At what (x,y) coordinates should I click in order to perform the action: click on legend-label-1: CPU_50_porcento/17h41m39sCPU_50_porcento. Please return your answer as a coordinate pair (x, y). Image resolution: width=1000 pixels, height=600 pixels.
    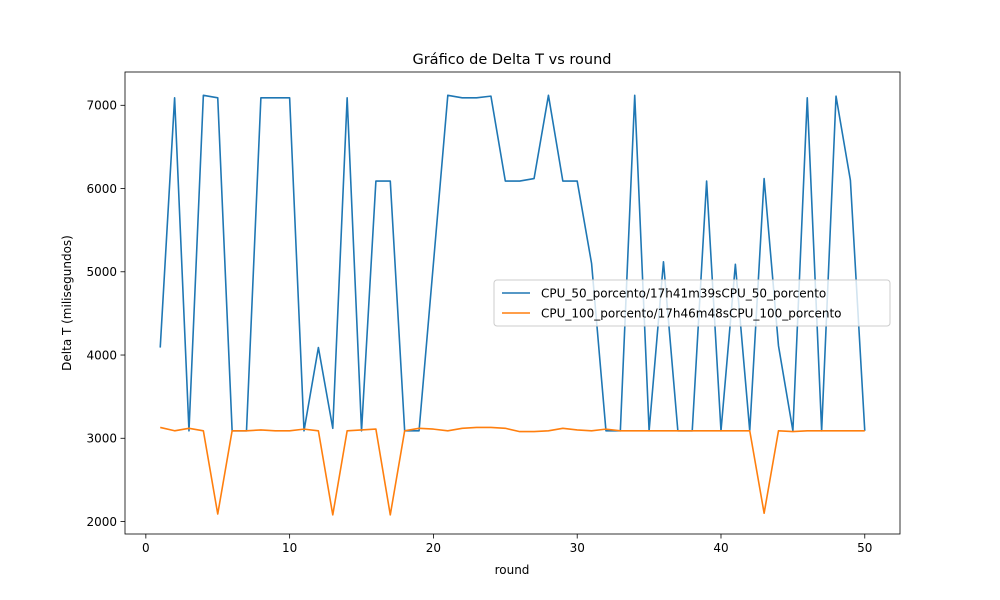
    Looking at the image, I should click on (683, 293).